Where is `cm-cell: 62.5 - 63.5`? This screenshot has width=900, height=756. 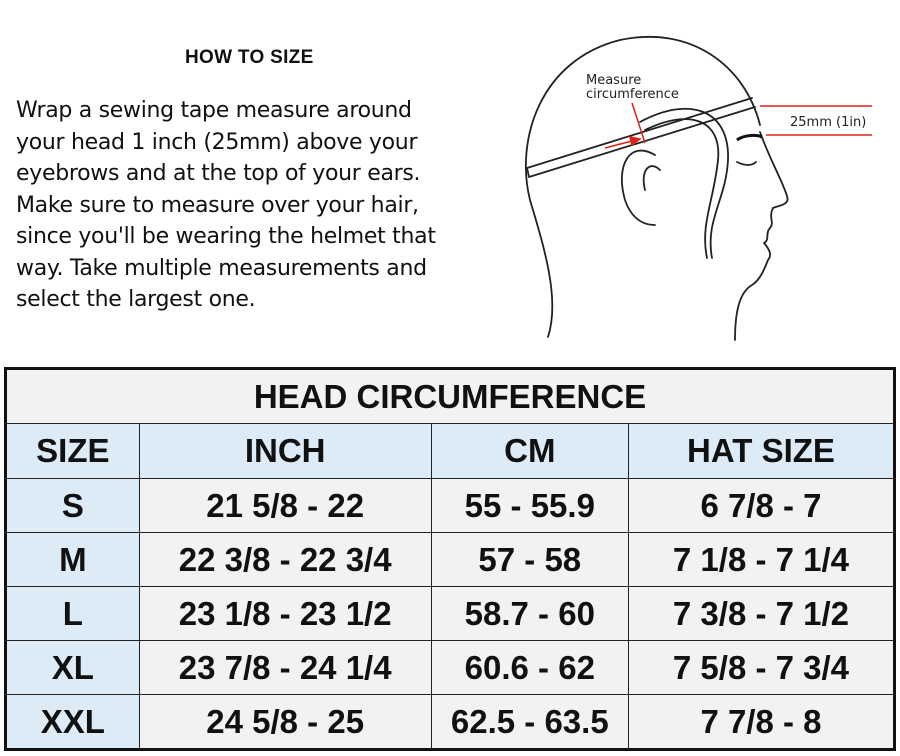 cm-cell: 62.5 - 63.5 is located at coordinates (529, 722).